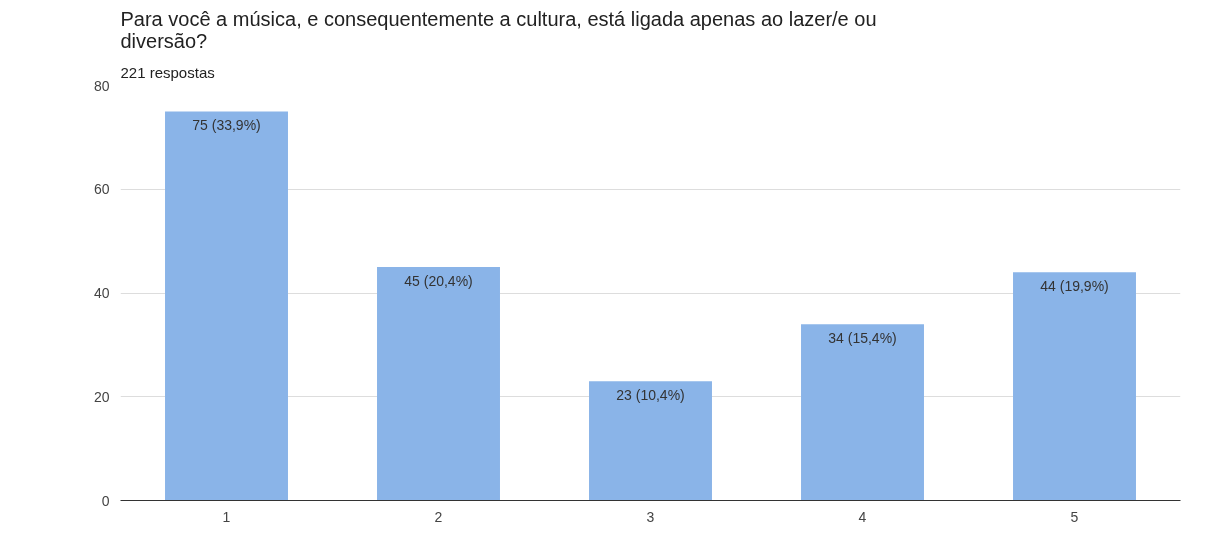  What do you see at coordinates (438, 516) in the screenshot?
I see `x-tick-label: 2` at bounding box center [438, 516].